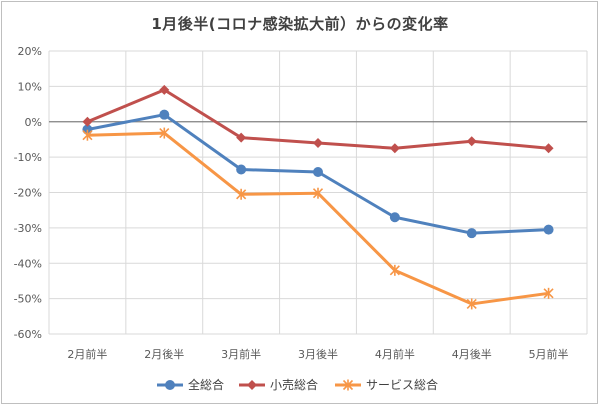 The width and height of the screenshot is (600, 406). I want to click on x-axis: 2月前半 2月後半 3月前半 3月後半 4月前半 4月後半 5月前半, so click(317, 354).